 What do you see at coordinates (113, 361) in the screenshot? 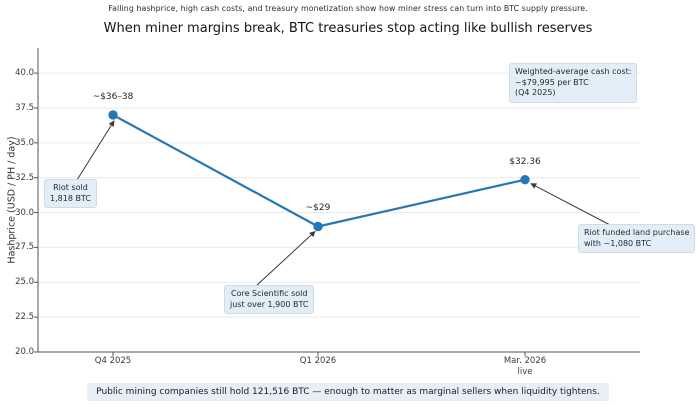
I see `x-tick-label: Q4 2025` at bounding box center [113, 361].